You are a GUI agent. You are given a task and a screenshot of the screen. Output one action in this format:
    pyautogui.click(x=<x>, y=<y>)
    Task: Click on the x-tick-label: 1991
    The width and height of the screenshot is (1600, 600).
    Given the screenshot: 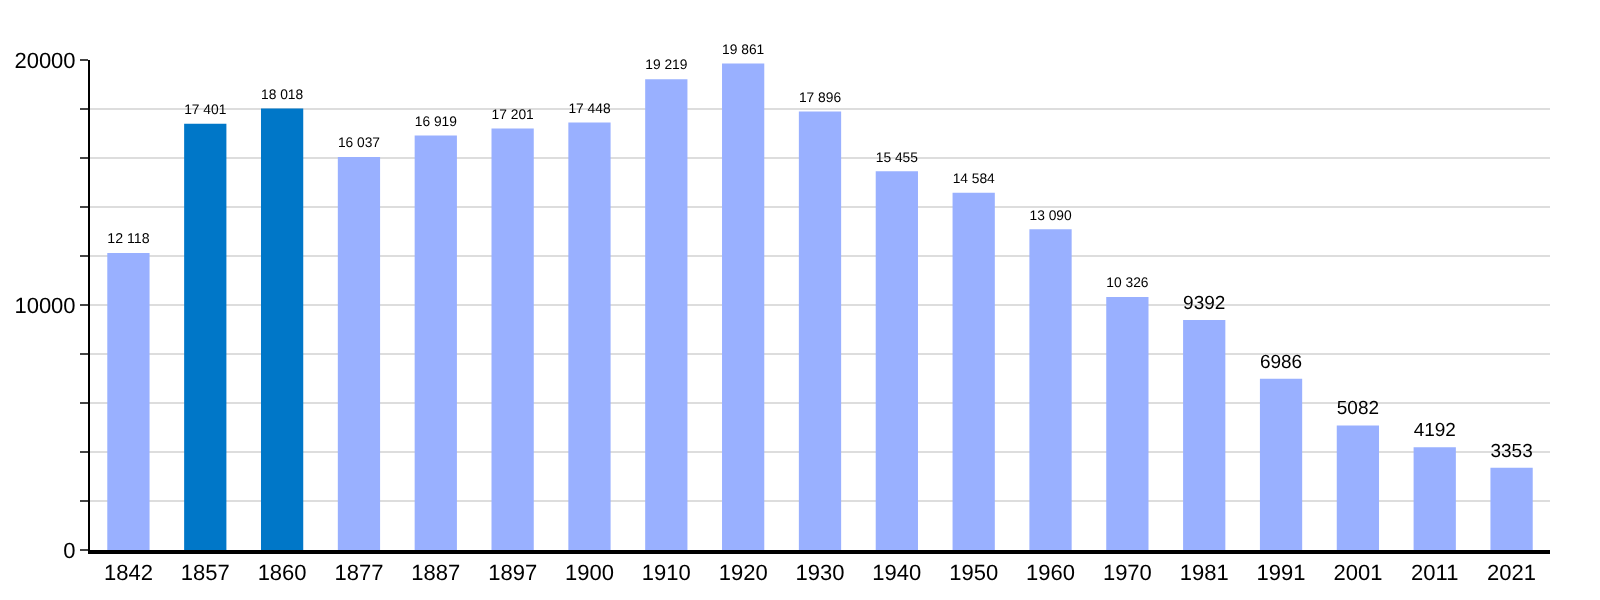 What is the action you would take?
    pyautogui.click(x=1281, y=573)
    